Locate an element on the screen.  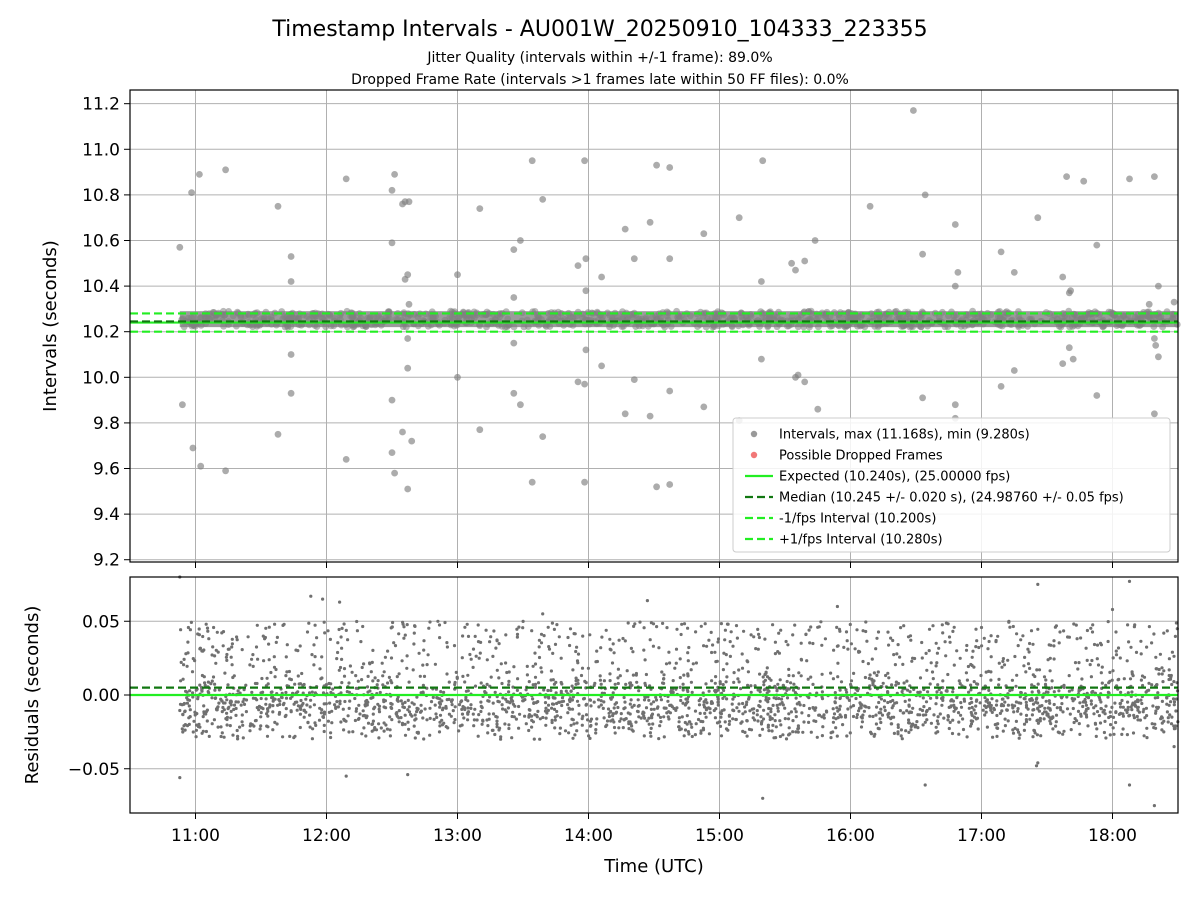
legend-label-intervals: Intervals, max (11.168s), min (9.280s) is located at coordinates (904, 435).